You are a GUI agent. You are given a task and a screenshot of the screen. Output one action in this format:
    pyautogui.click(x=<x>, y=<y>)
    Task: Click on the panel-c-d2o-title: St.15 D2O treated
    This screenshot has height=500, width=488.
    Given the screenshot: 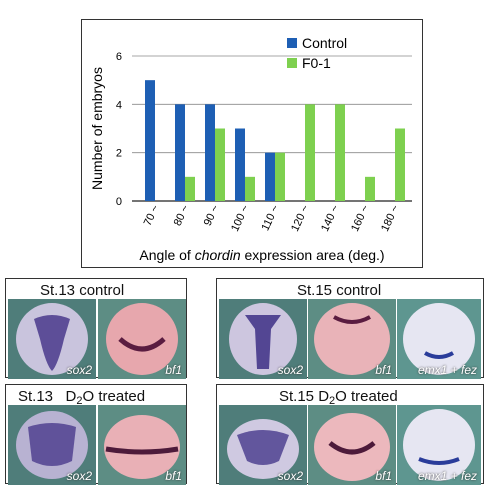 What is the action you would take?
    pyautogui.click(x=338, y=397)
    